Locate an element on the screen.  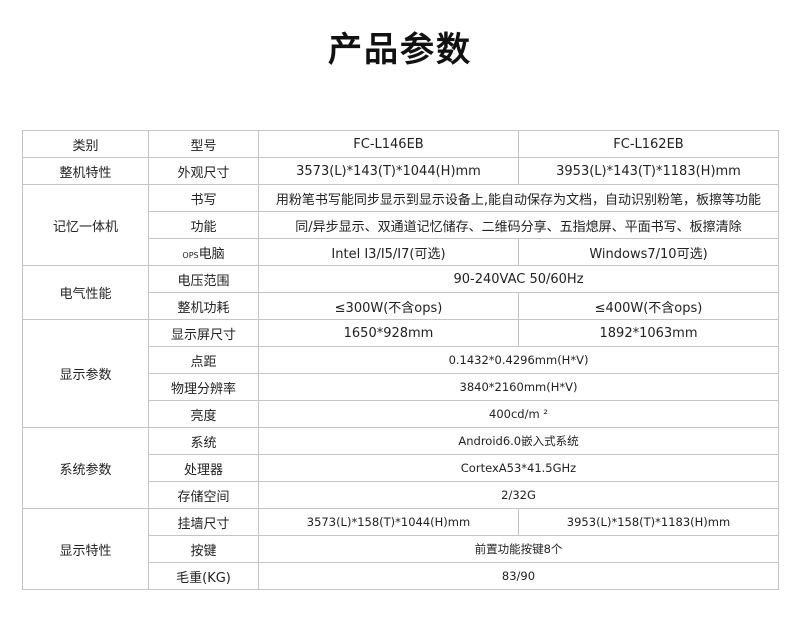
value-cell: CortexA53*41.5GHz is located at coordinates (518, 468).